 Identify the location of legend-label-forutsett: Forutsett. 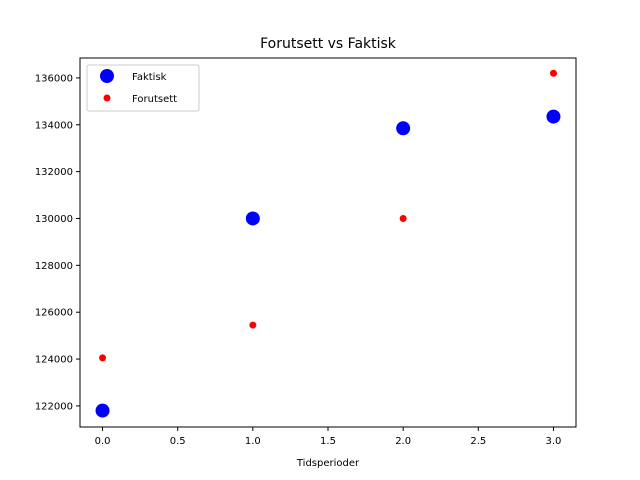
(154, 99).